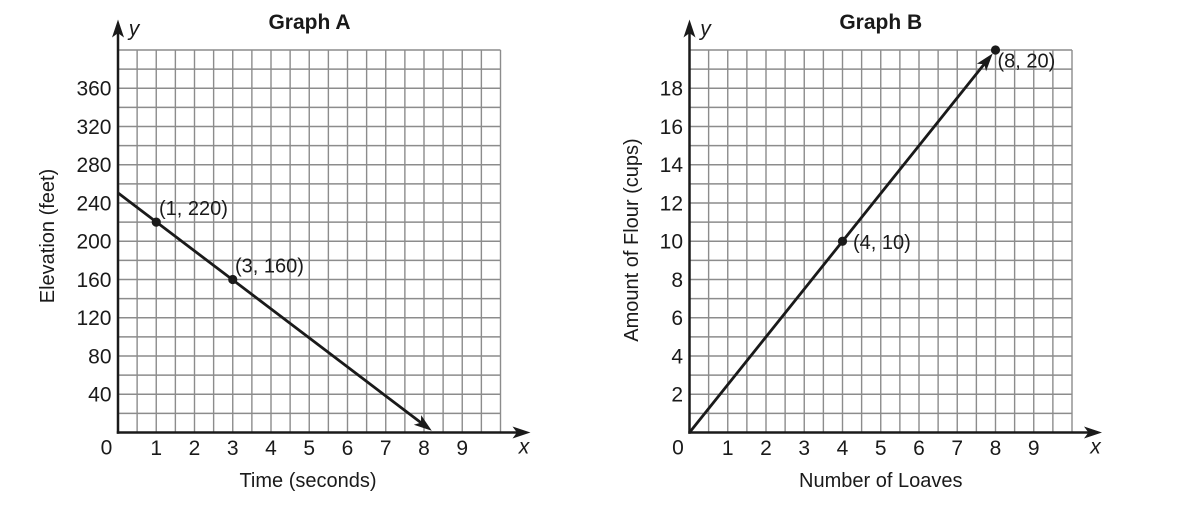 The image size is (1188, 508). Describe the element at coordinates (93, 318) in the screenshot. I see `svg-text: 120` at that location.